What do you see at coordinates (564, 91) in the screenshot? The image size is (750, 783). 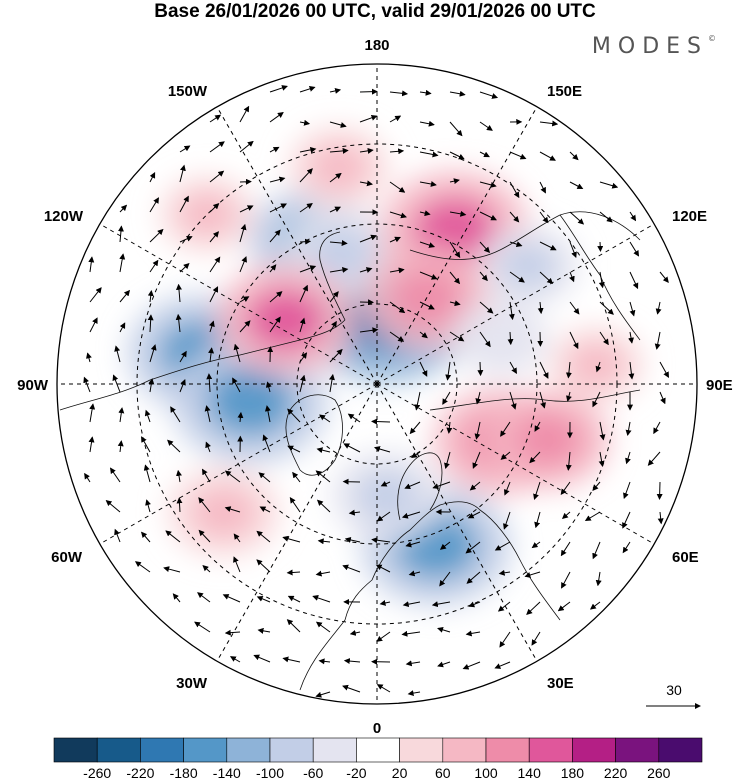 I see `lon-label-150e: 150E` at bounding box center [564, 91].